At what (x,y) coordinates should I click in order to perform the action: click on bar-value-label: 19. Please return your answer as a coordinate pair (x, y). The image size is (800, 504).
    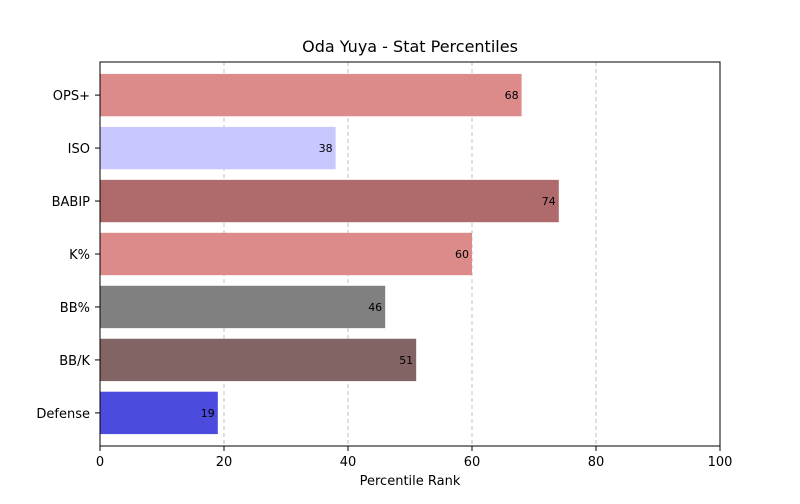
    Looking at the image, I should click on (208, 413).